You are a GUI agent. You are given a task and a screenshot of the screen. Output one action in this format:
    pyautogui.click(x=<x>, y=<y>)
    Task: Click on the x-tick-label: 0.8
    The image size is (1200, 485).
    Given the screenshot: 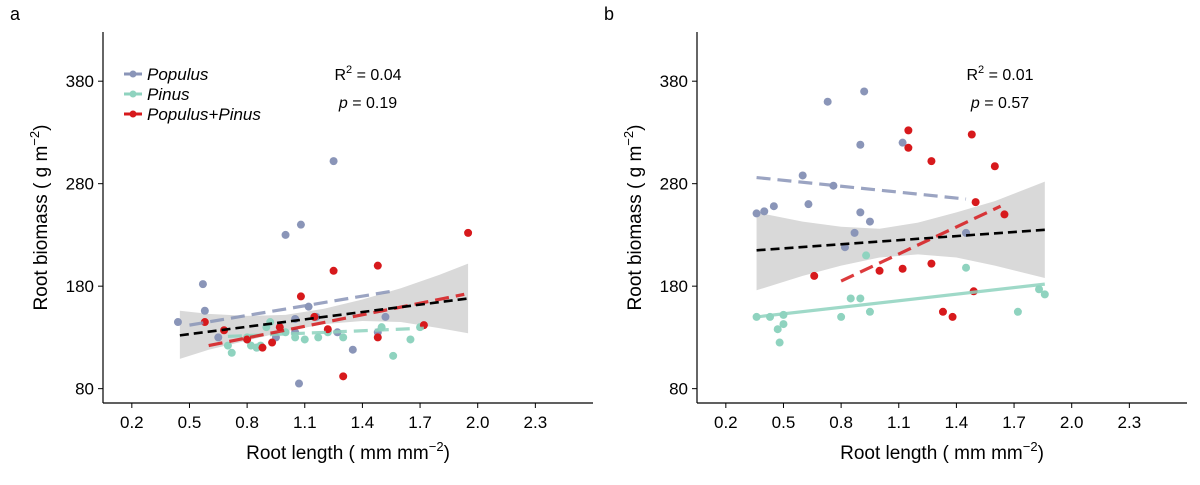 What is the action you would take?
    pyautogui.click(x=247, y=422)
    